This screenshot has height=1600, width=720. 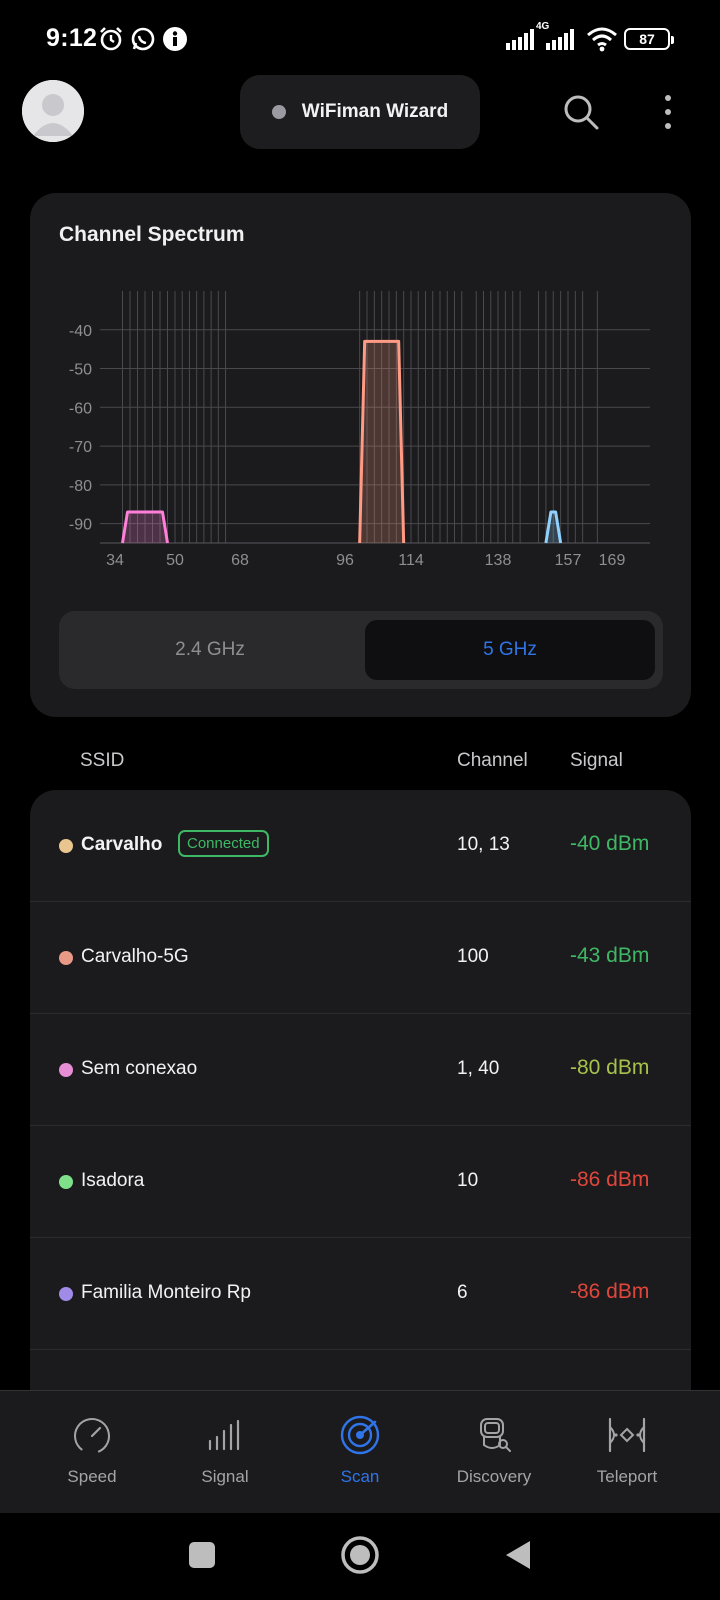 I want to click on network-channel: 100, so click(x=473, y=956).